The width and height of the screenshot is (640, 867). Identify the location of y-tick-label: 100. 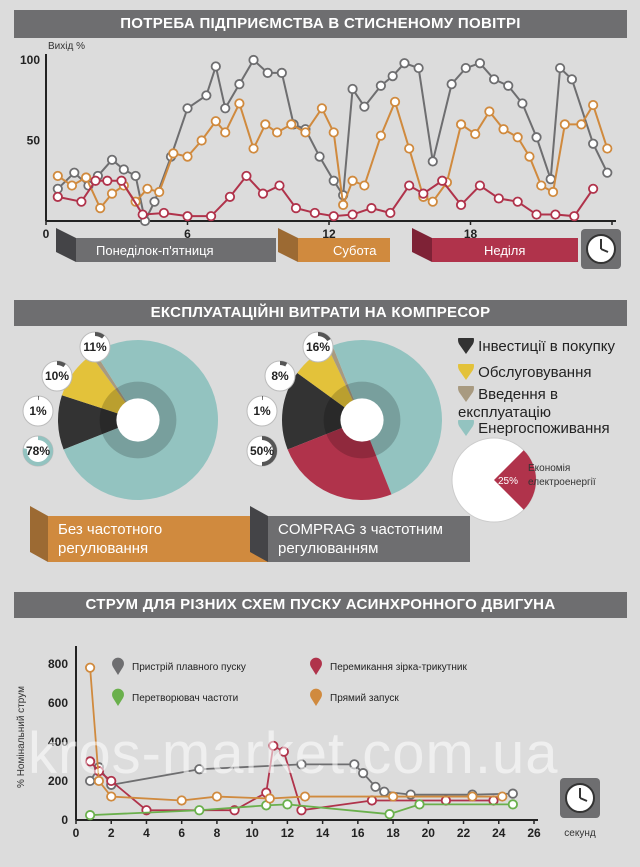
(30, 60).